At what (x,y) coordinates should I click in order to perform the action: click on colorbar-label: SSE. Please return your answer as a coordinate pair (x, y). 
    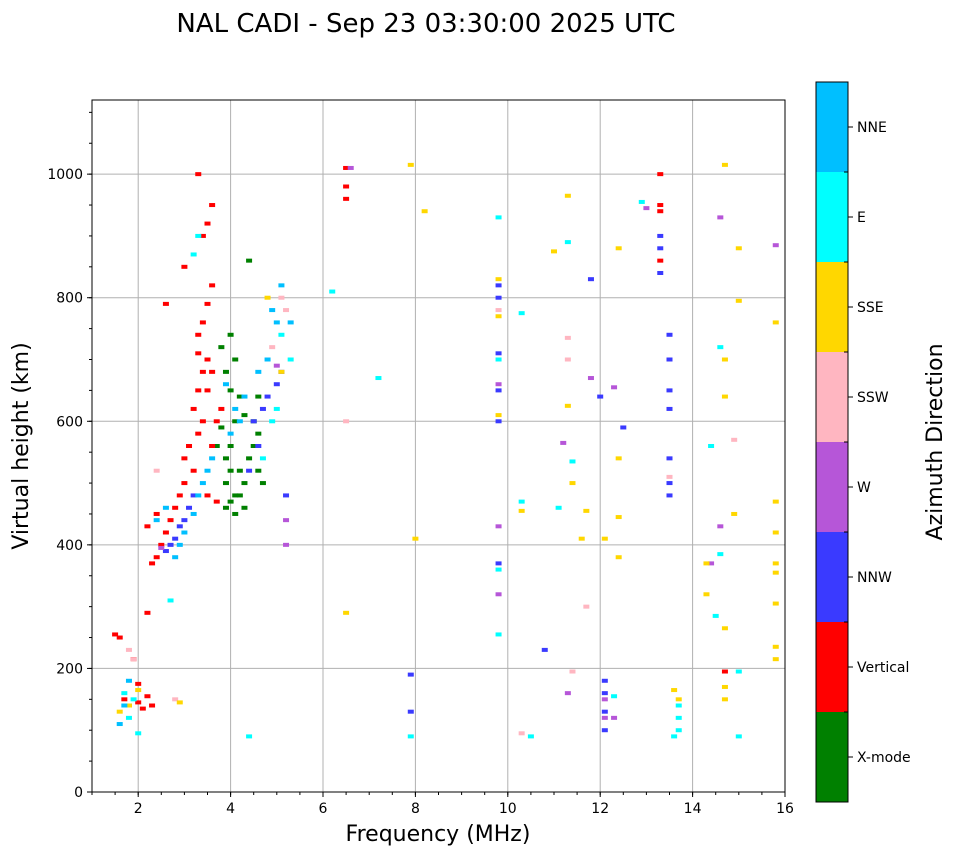
    Looking at the image, I should click on (870, 308).